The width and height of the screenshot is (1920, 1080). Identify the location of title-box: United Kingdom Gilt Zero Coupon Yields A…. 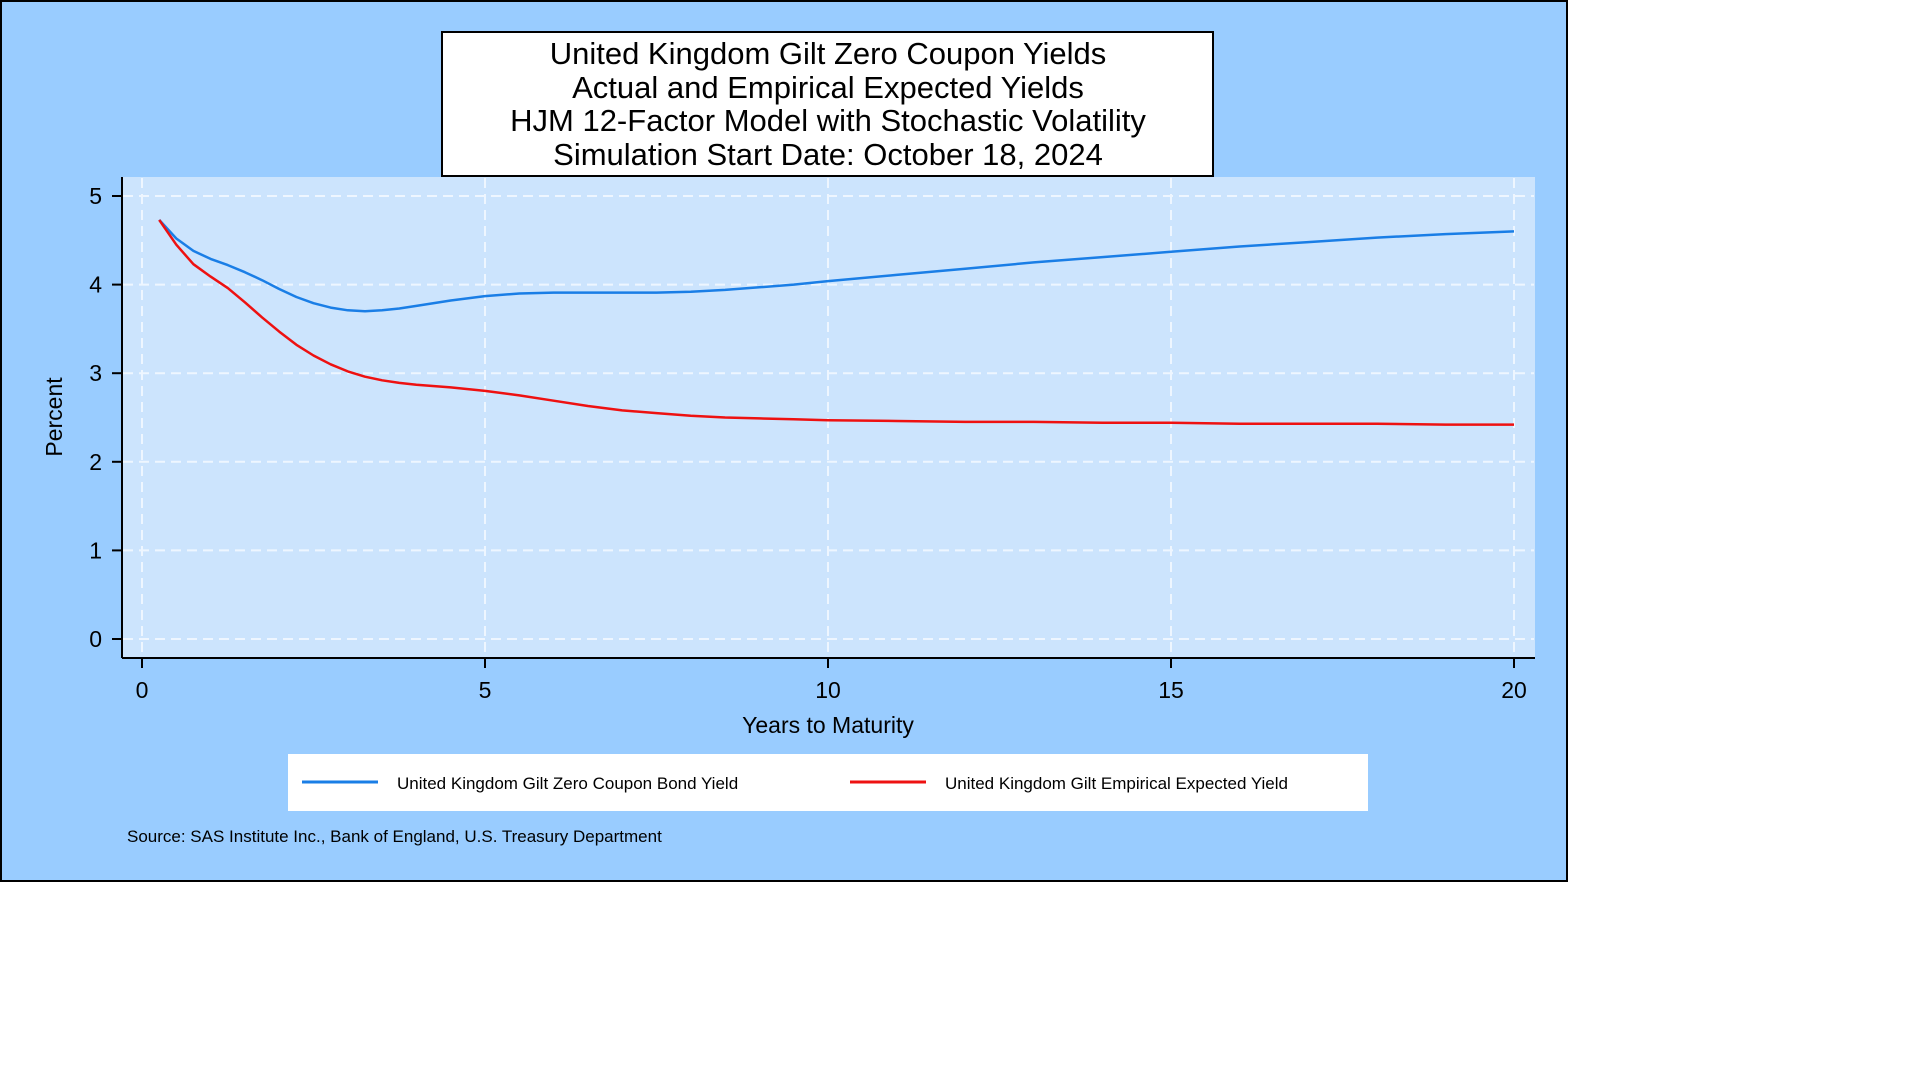
(827, 104).